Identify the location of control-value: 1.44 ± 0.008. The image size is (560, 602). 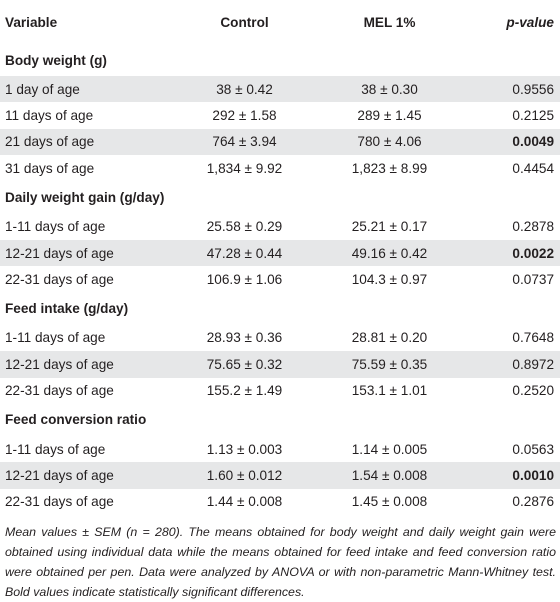
(244, 502).